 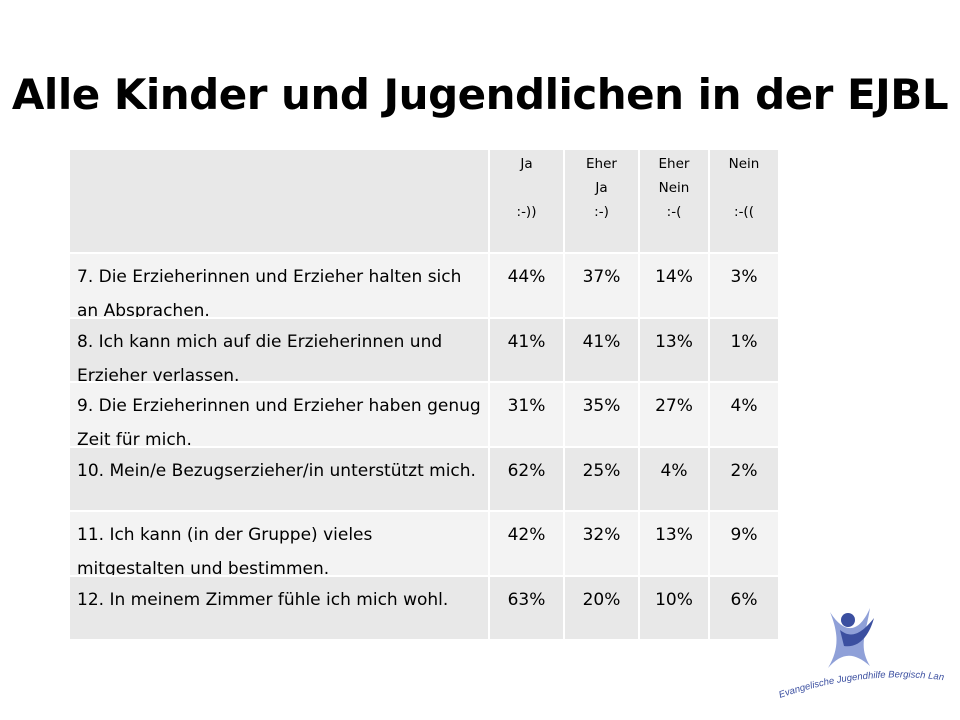 I want to click on table-cell-value: 2%, so click(x=743, y=478).